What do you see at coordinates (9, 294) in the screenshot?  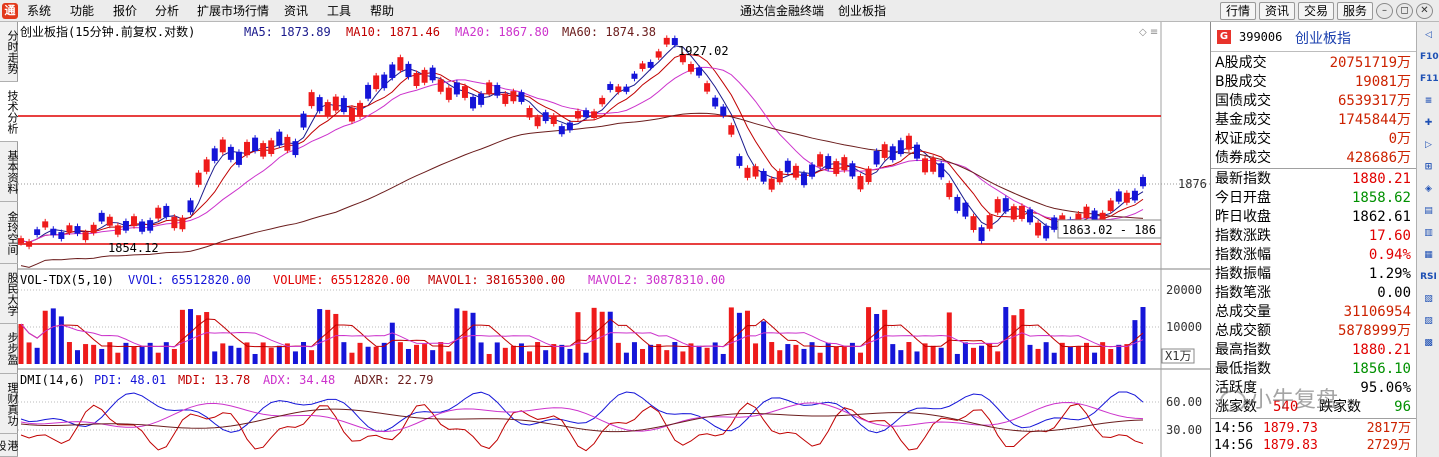 I see `tab-investor-university: 股民大学` at bounding box center [9, 294].